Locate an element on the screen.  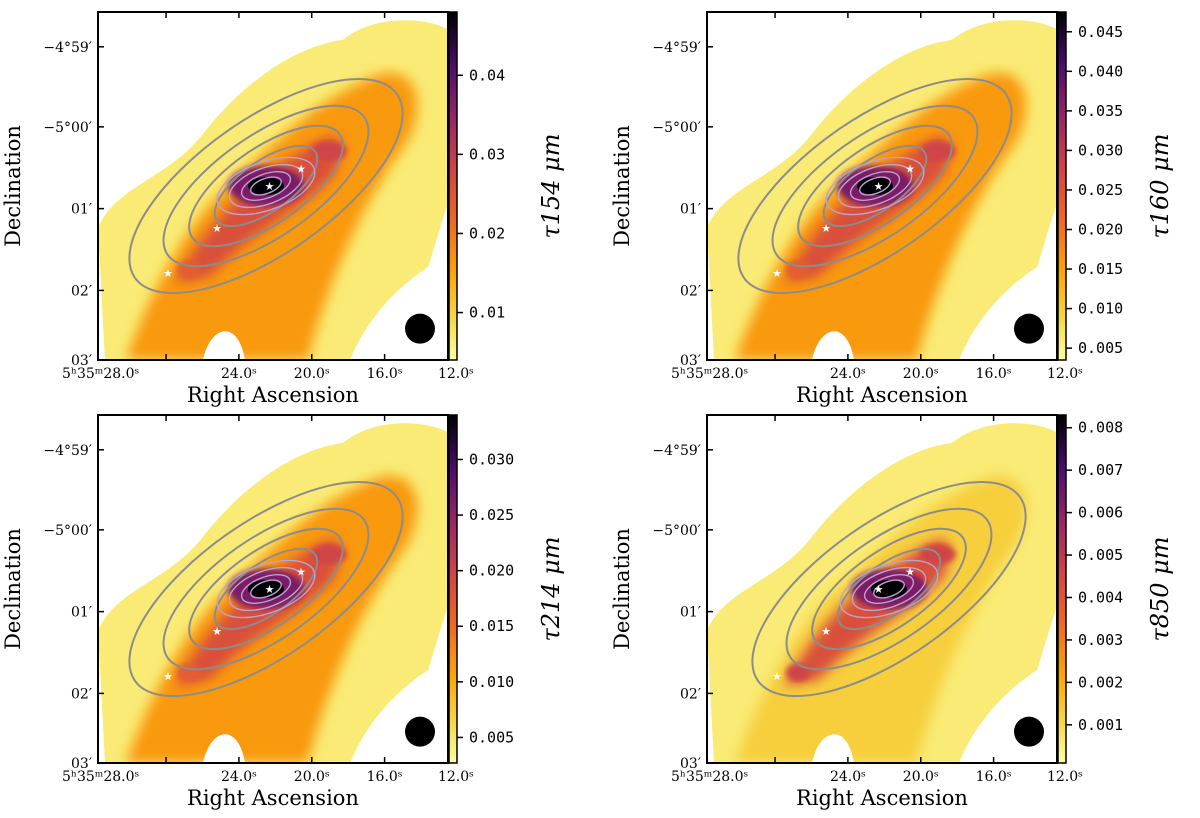
colorbar-tick-label: 0.001 is located at coordinates (1100, 725).